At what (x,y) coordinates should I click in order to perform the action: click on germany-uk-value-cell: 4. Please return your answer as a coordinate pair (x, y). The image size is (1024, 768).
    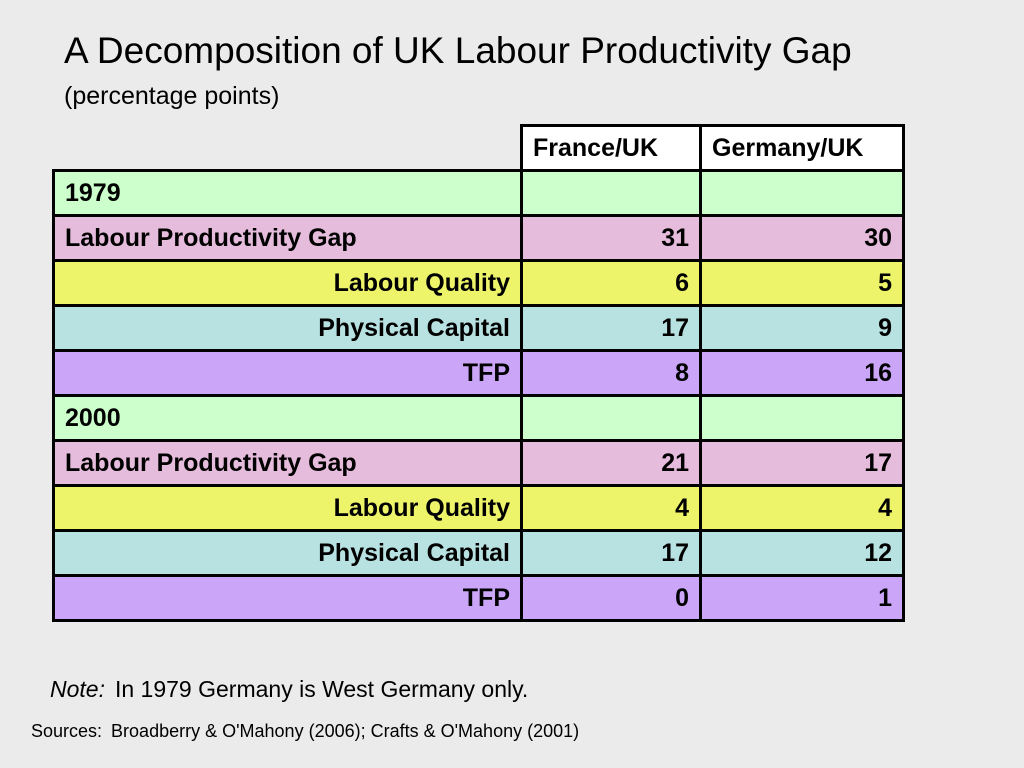
    Looking at the image, I should click on (802, 508).